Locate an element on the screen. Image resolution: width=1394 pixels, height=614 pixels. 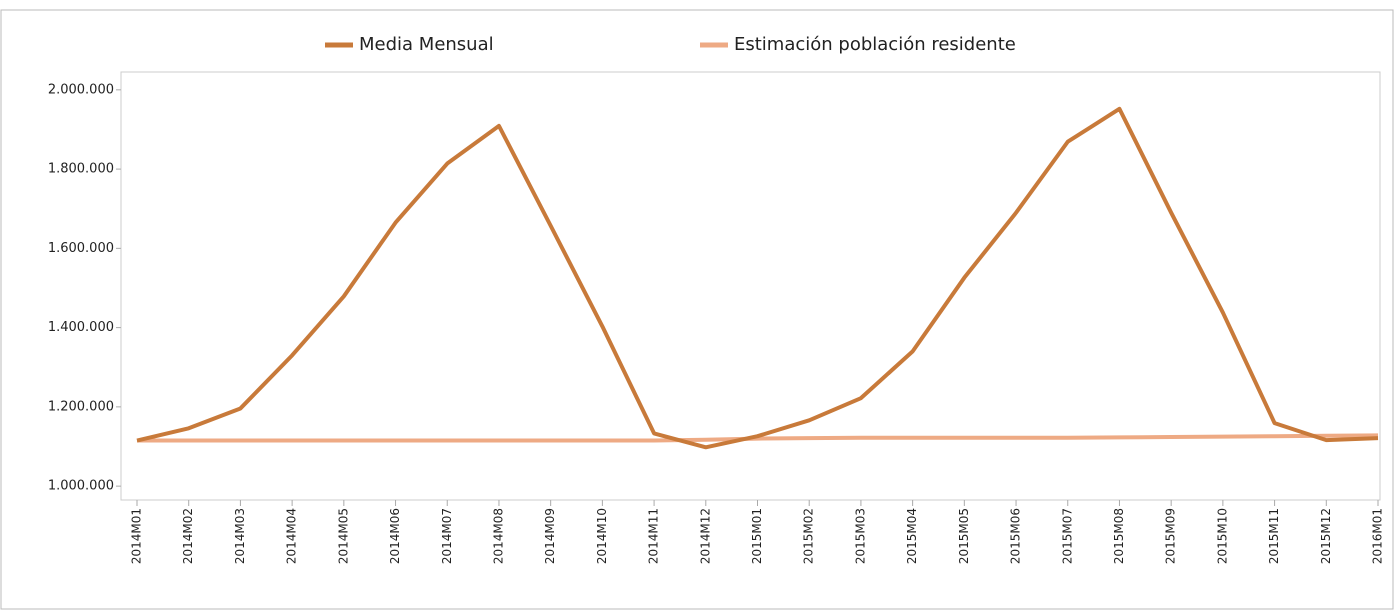
x-tick-label: 2015M08 is located at coordinates (1119, 536).